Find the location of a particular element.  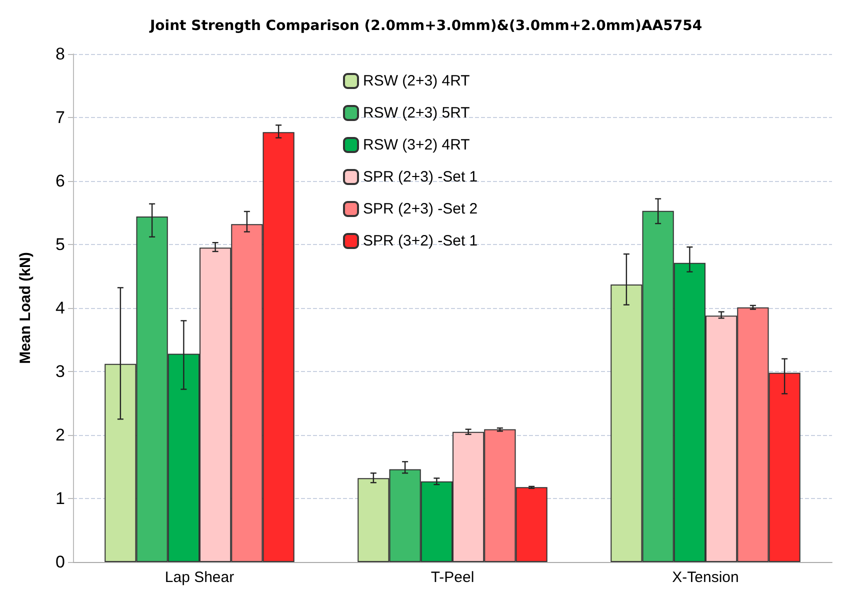

x-tick-label: X-Tension is located at coordinates (705, 577).